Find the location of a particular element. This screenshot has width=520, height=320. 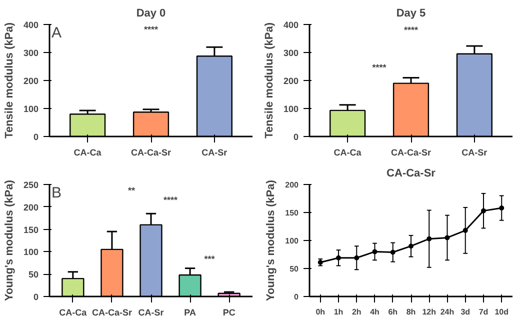

x-tick-label: 0h is located at coordinates (321, 312).